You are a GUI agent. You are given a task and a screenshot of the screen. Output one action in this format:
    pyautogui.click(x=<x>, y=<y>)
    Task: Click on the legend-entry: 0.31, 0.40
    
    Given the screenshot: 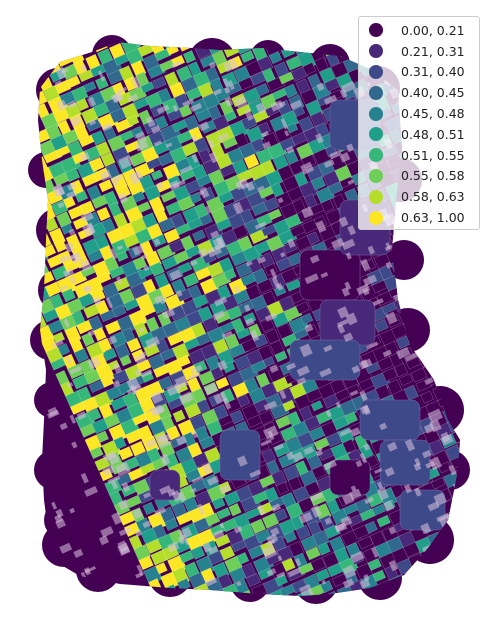 What is the action you would take?
    pyautogui.click(x=419, y=72)
    